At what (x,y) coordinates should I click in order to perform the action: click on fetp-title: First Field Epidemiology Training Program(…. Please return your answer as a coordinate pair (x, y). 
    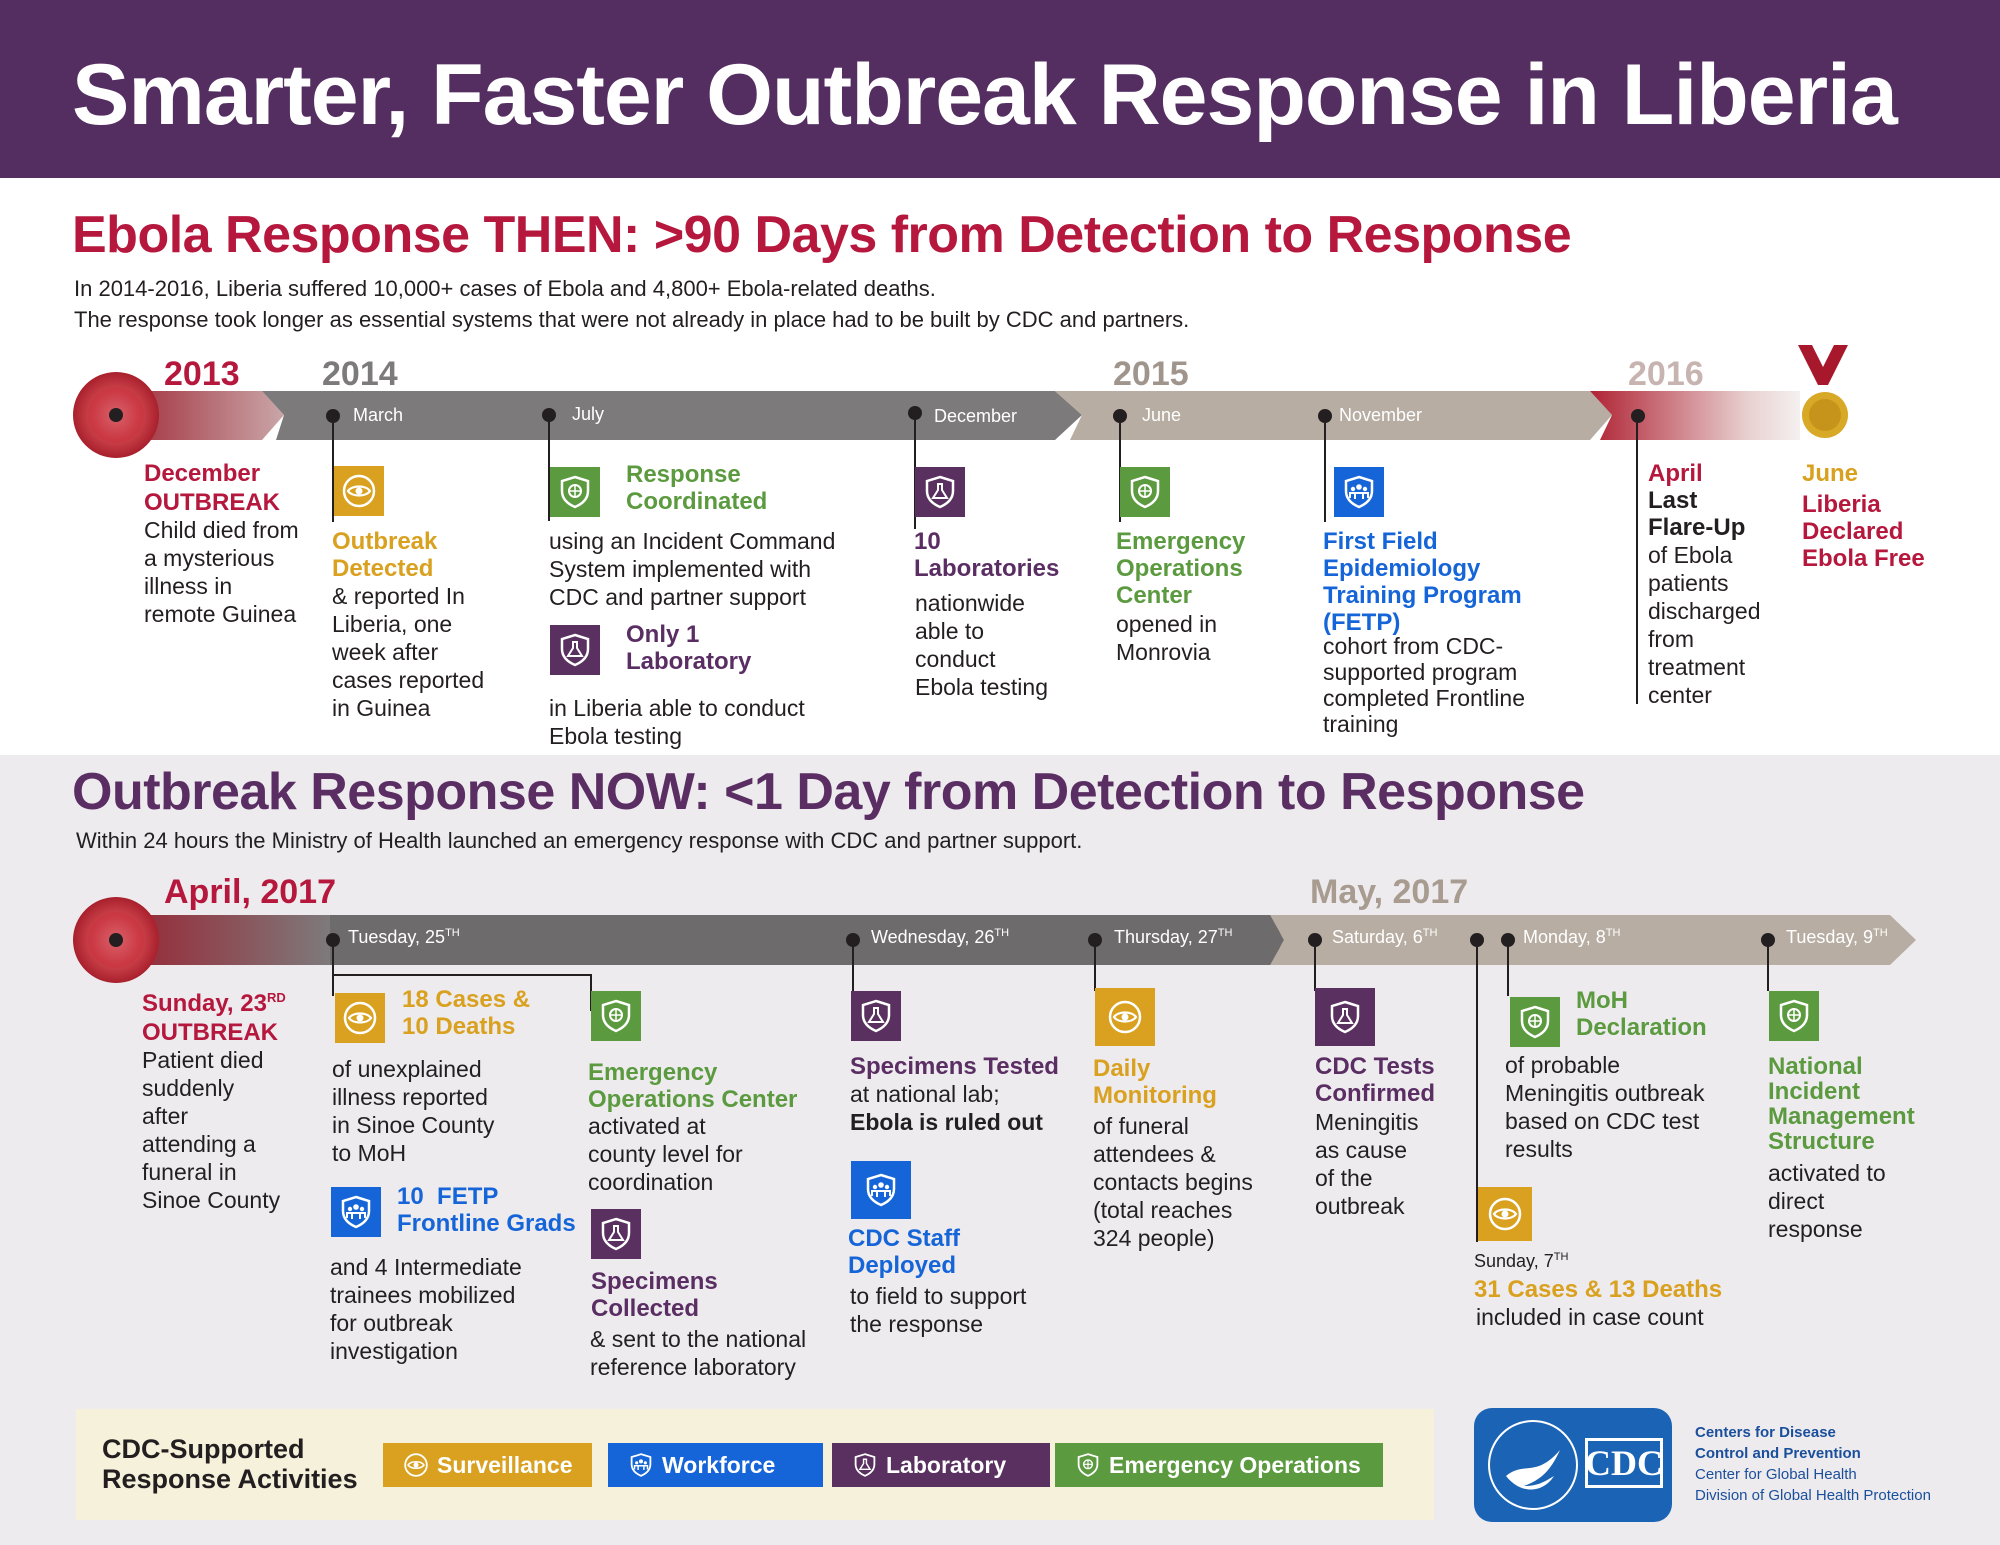
    Looking at the image, I should click on (1422, 582).